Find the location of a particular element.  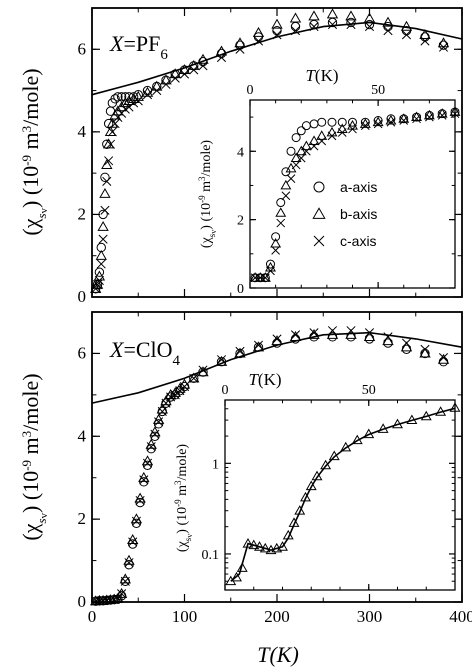

inset-ylabel-part: 3 is located at coordinates (178, 482).